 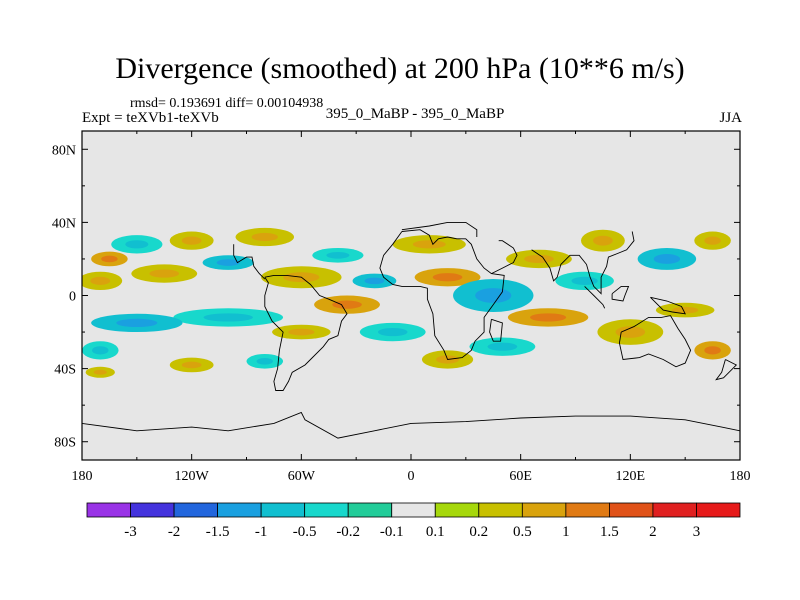 What do you see at coordinates (227, 103) in the screenshot?
I see `stats-label: rmsd= 0.193691 diff= 0.00104938` at bounding box center [227, 103].